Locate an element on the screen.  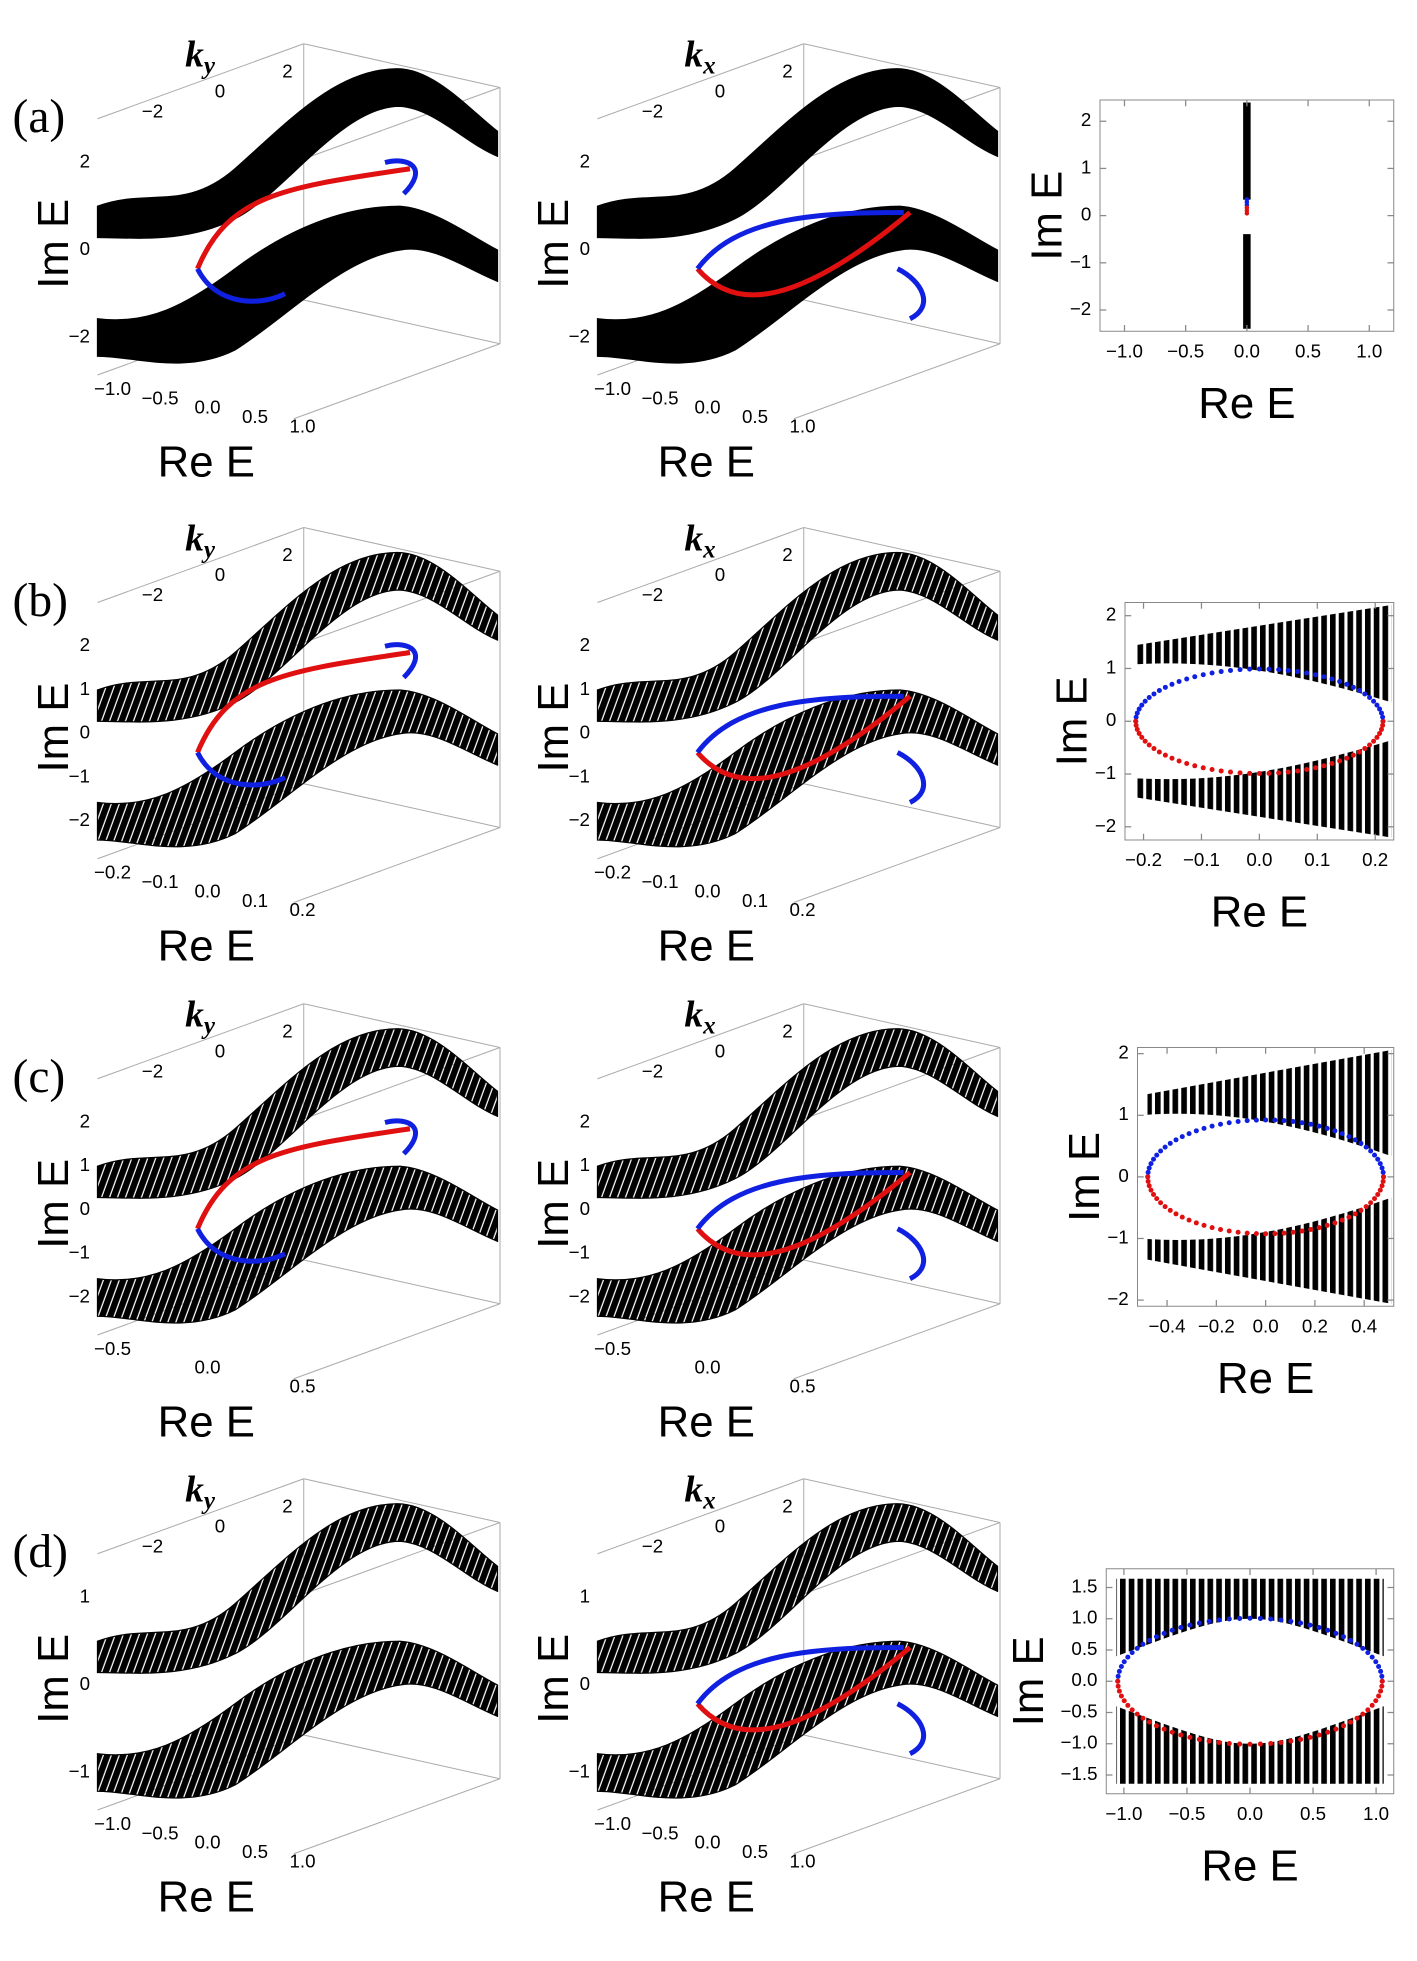
k-tick-label: −2 is located at coordinates (652, 594).